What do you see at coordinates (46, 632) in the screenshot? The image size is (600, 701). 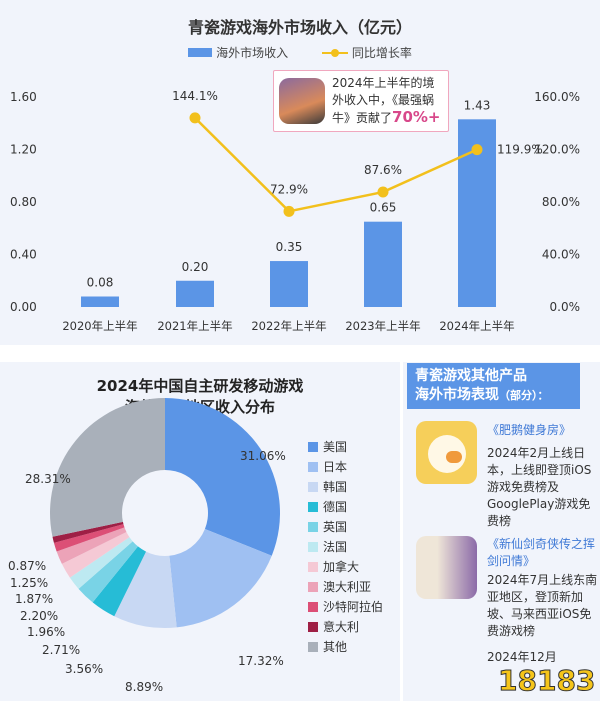 I see `slice-label: 1.96%` at bounding box center [46, 632].